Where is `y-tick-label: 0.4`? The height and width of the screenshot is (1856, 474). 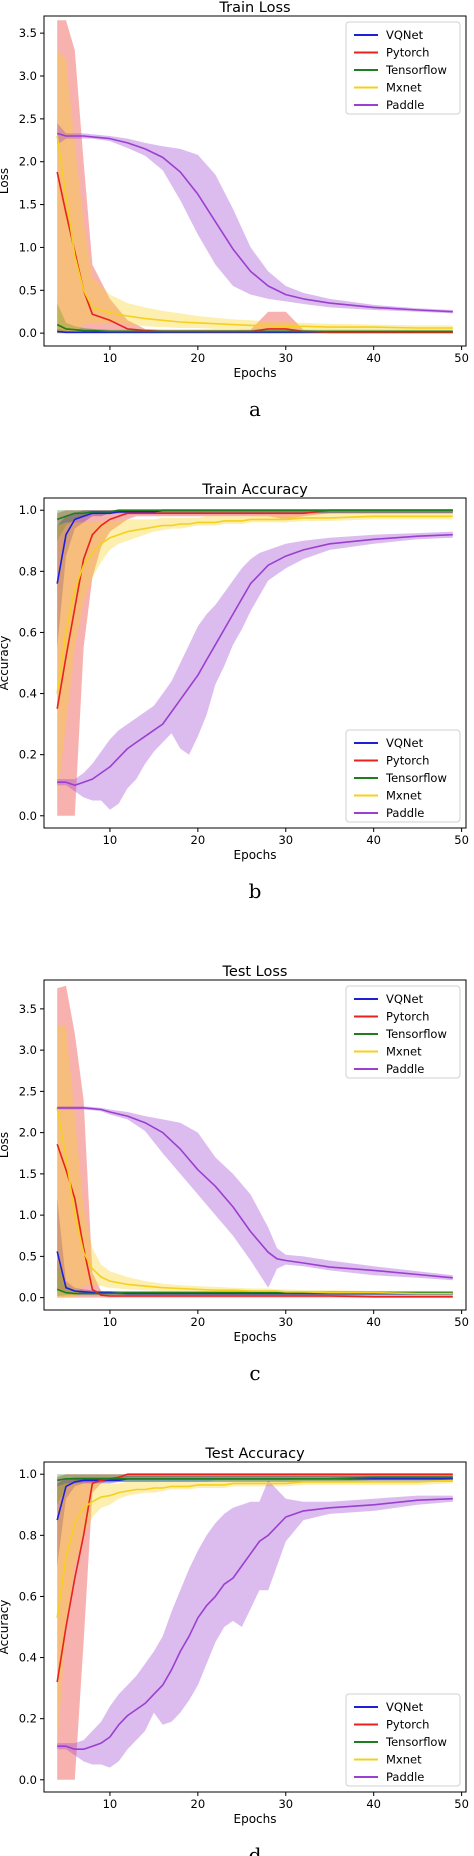 y-tick-label: 0.4 is located at coordinates (28, 1658).